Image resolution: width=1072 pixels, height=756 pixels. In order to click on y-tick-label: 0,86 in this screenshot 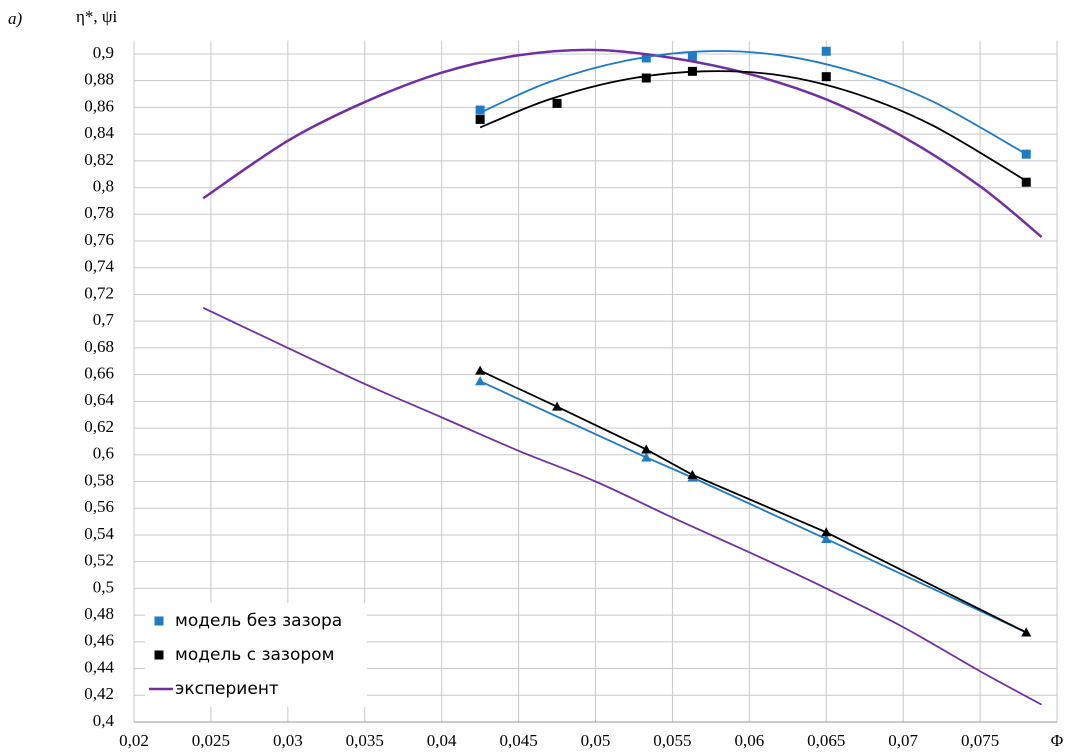, I will do `click(99, 105)`.